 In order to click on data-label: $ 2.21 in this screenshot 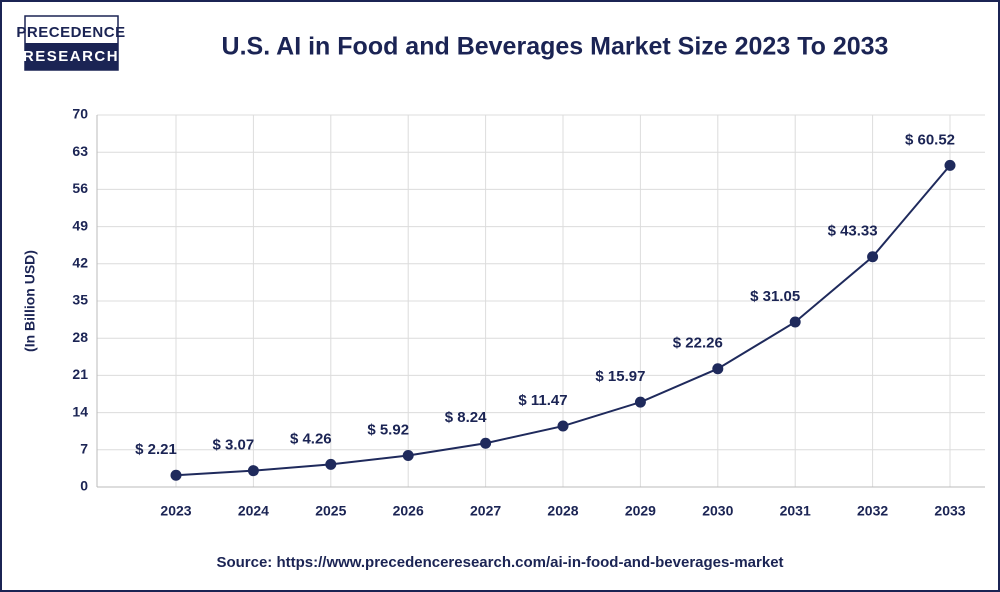, I will do `click(156, 449)`.